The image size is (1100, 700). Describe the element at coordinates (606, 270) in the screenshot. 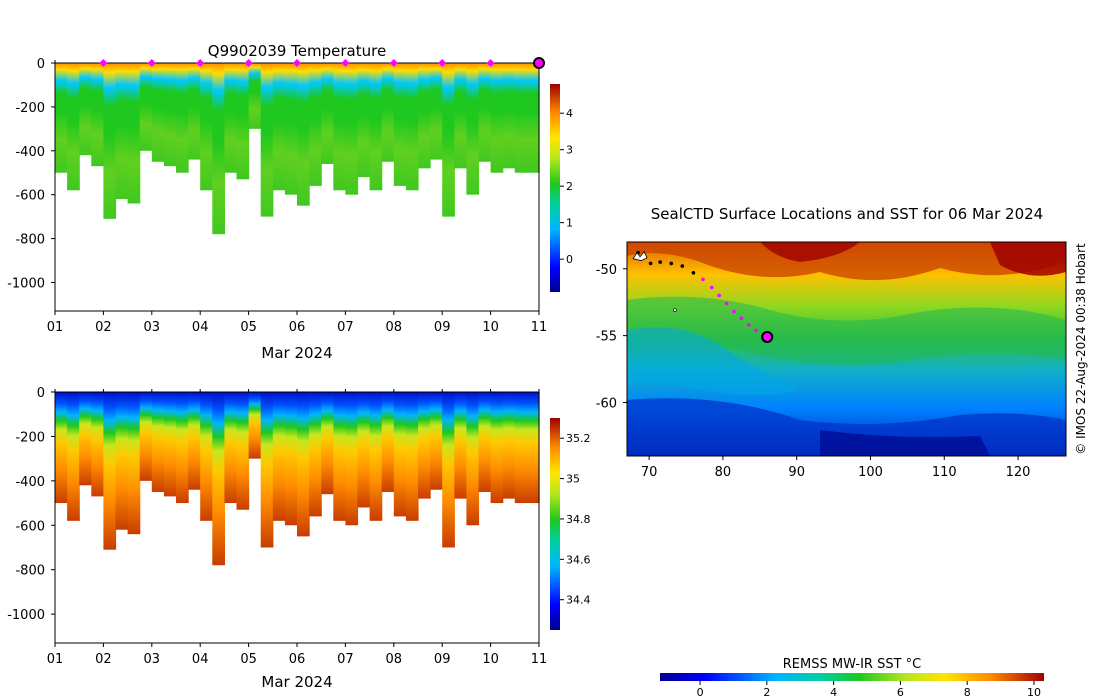

I see `lat-tick-label: -50` at that location.